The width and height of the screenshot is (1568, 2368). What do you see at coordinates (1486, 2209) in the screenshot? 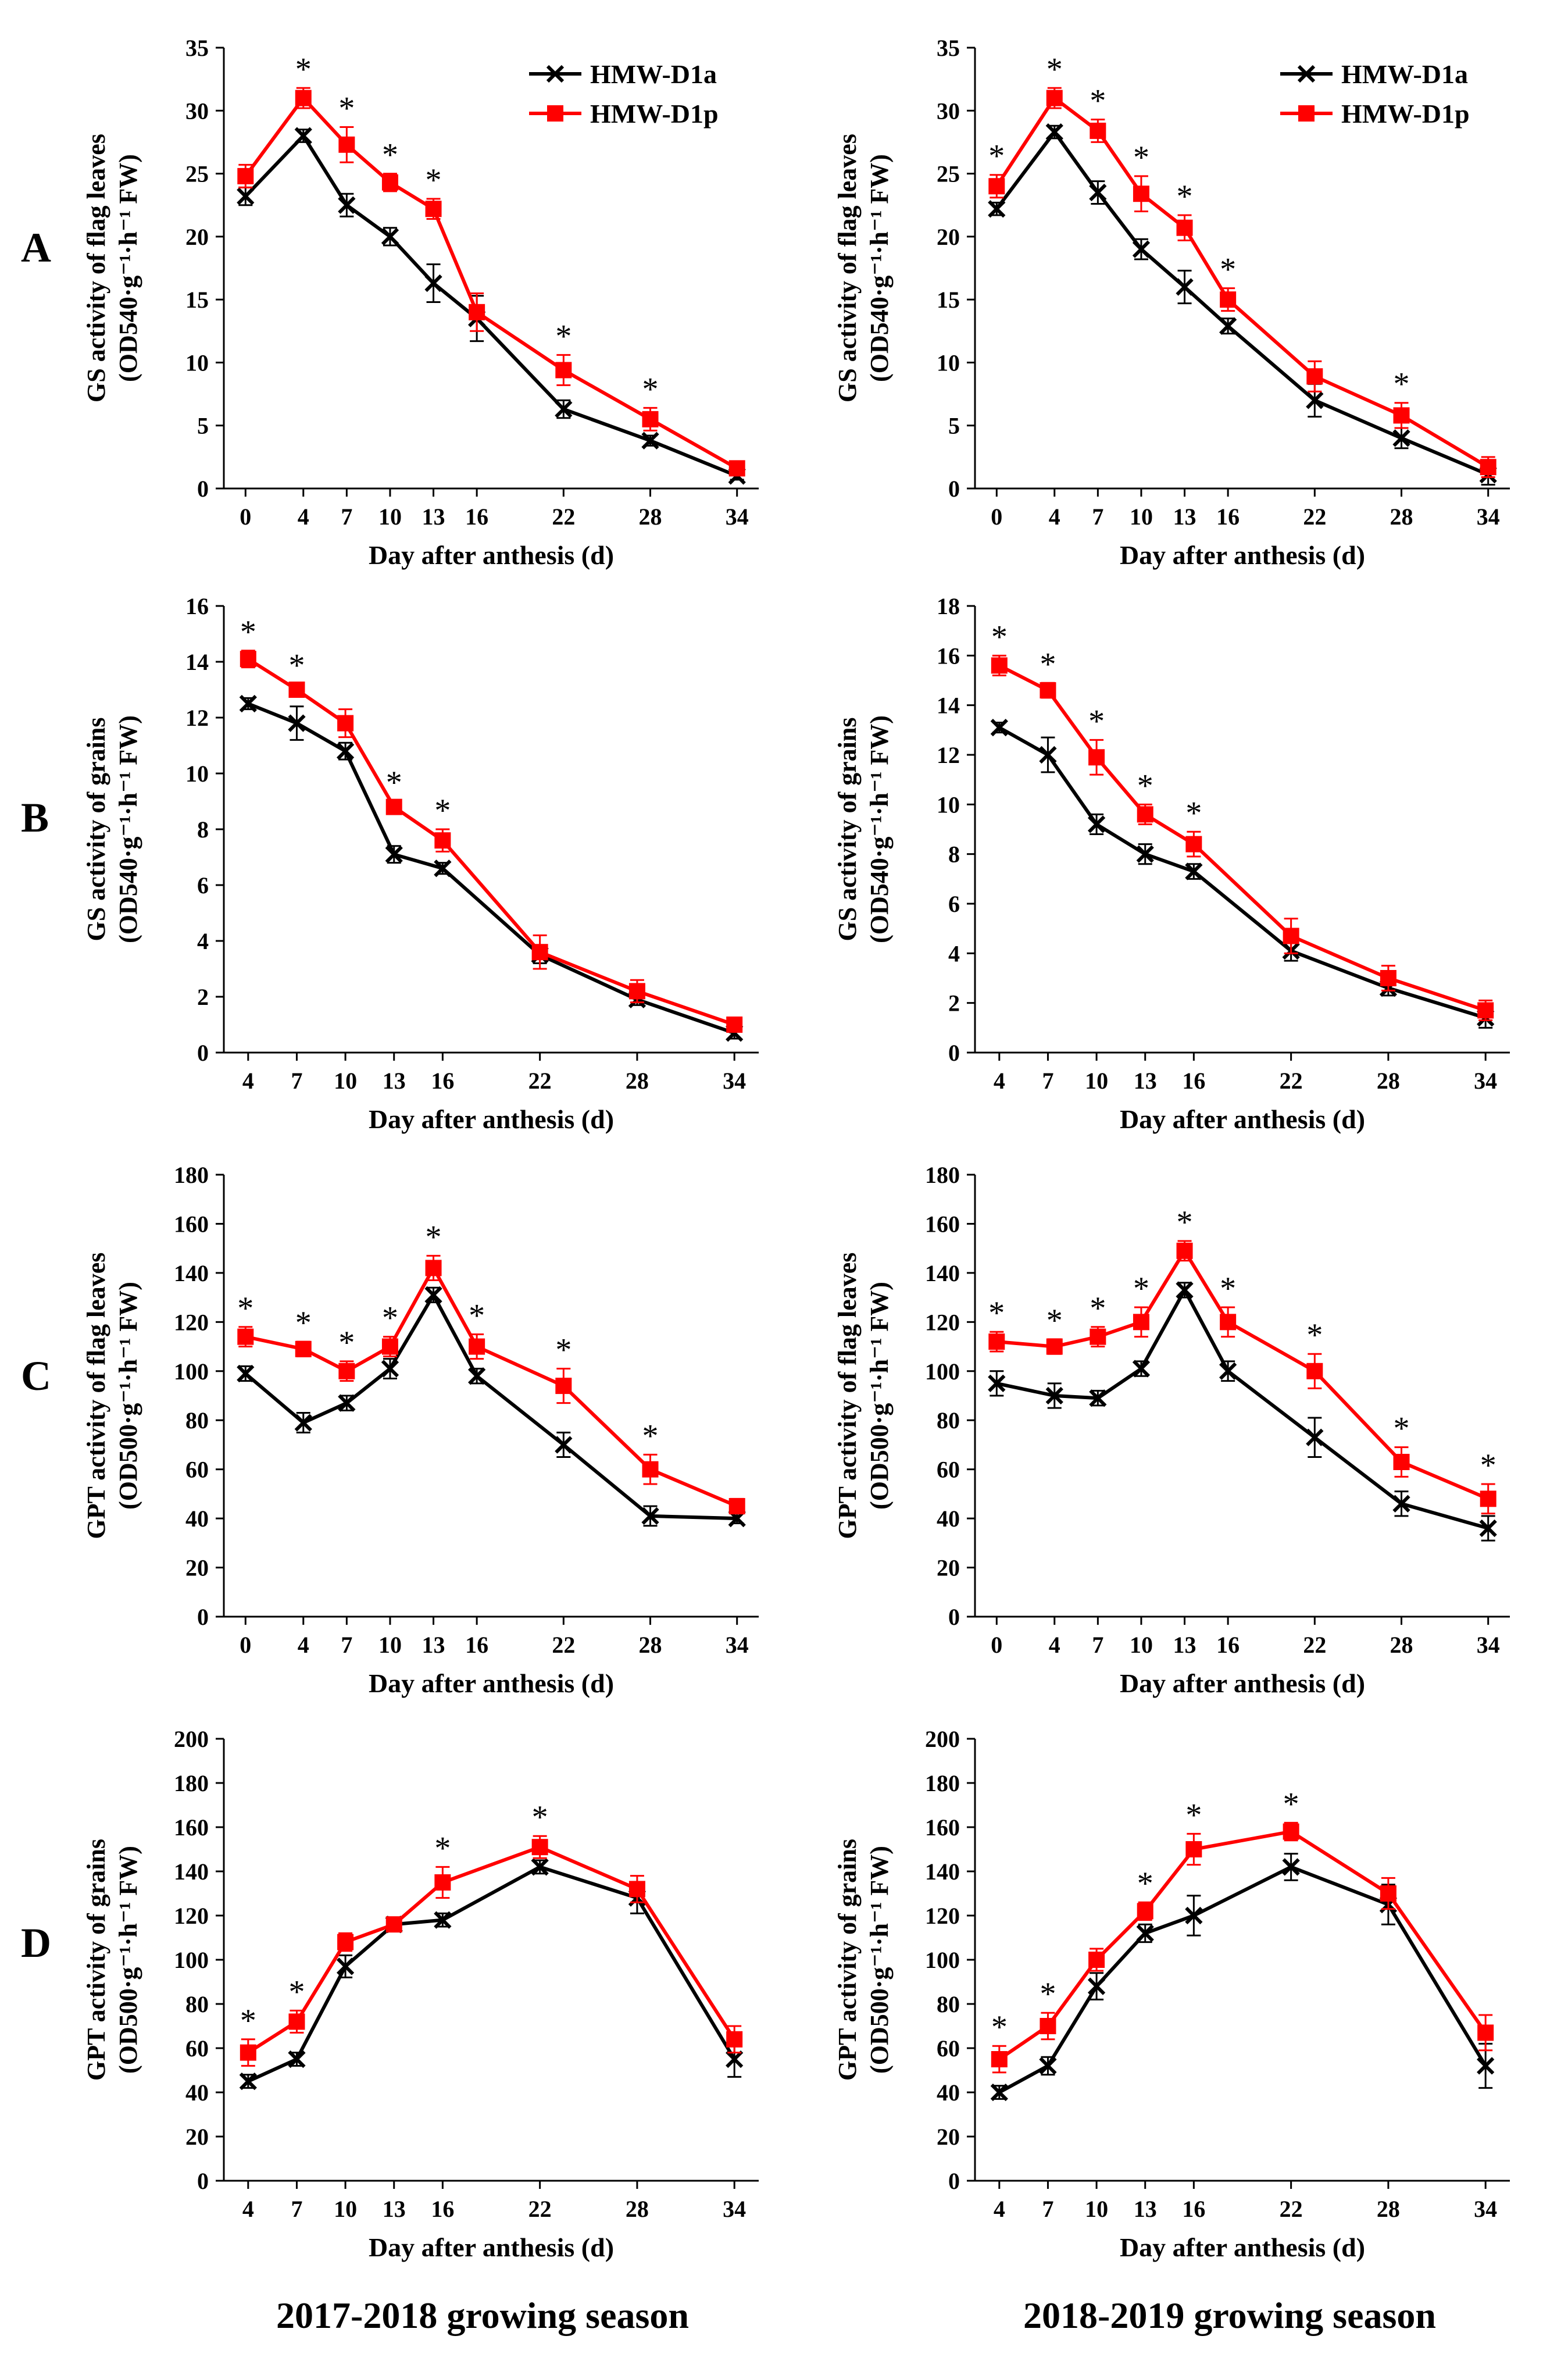
I see `x-tick-label: 34` at bounding box center [1486, 2209].